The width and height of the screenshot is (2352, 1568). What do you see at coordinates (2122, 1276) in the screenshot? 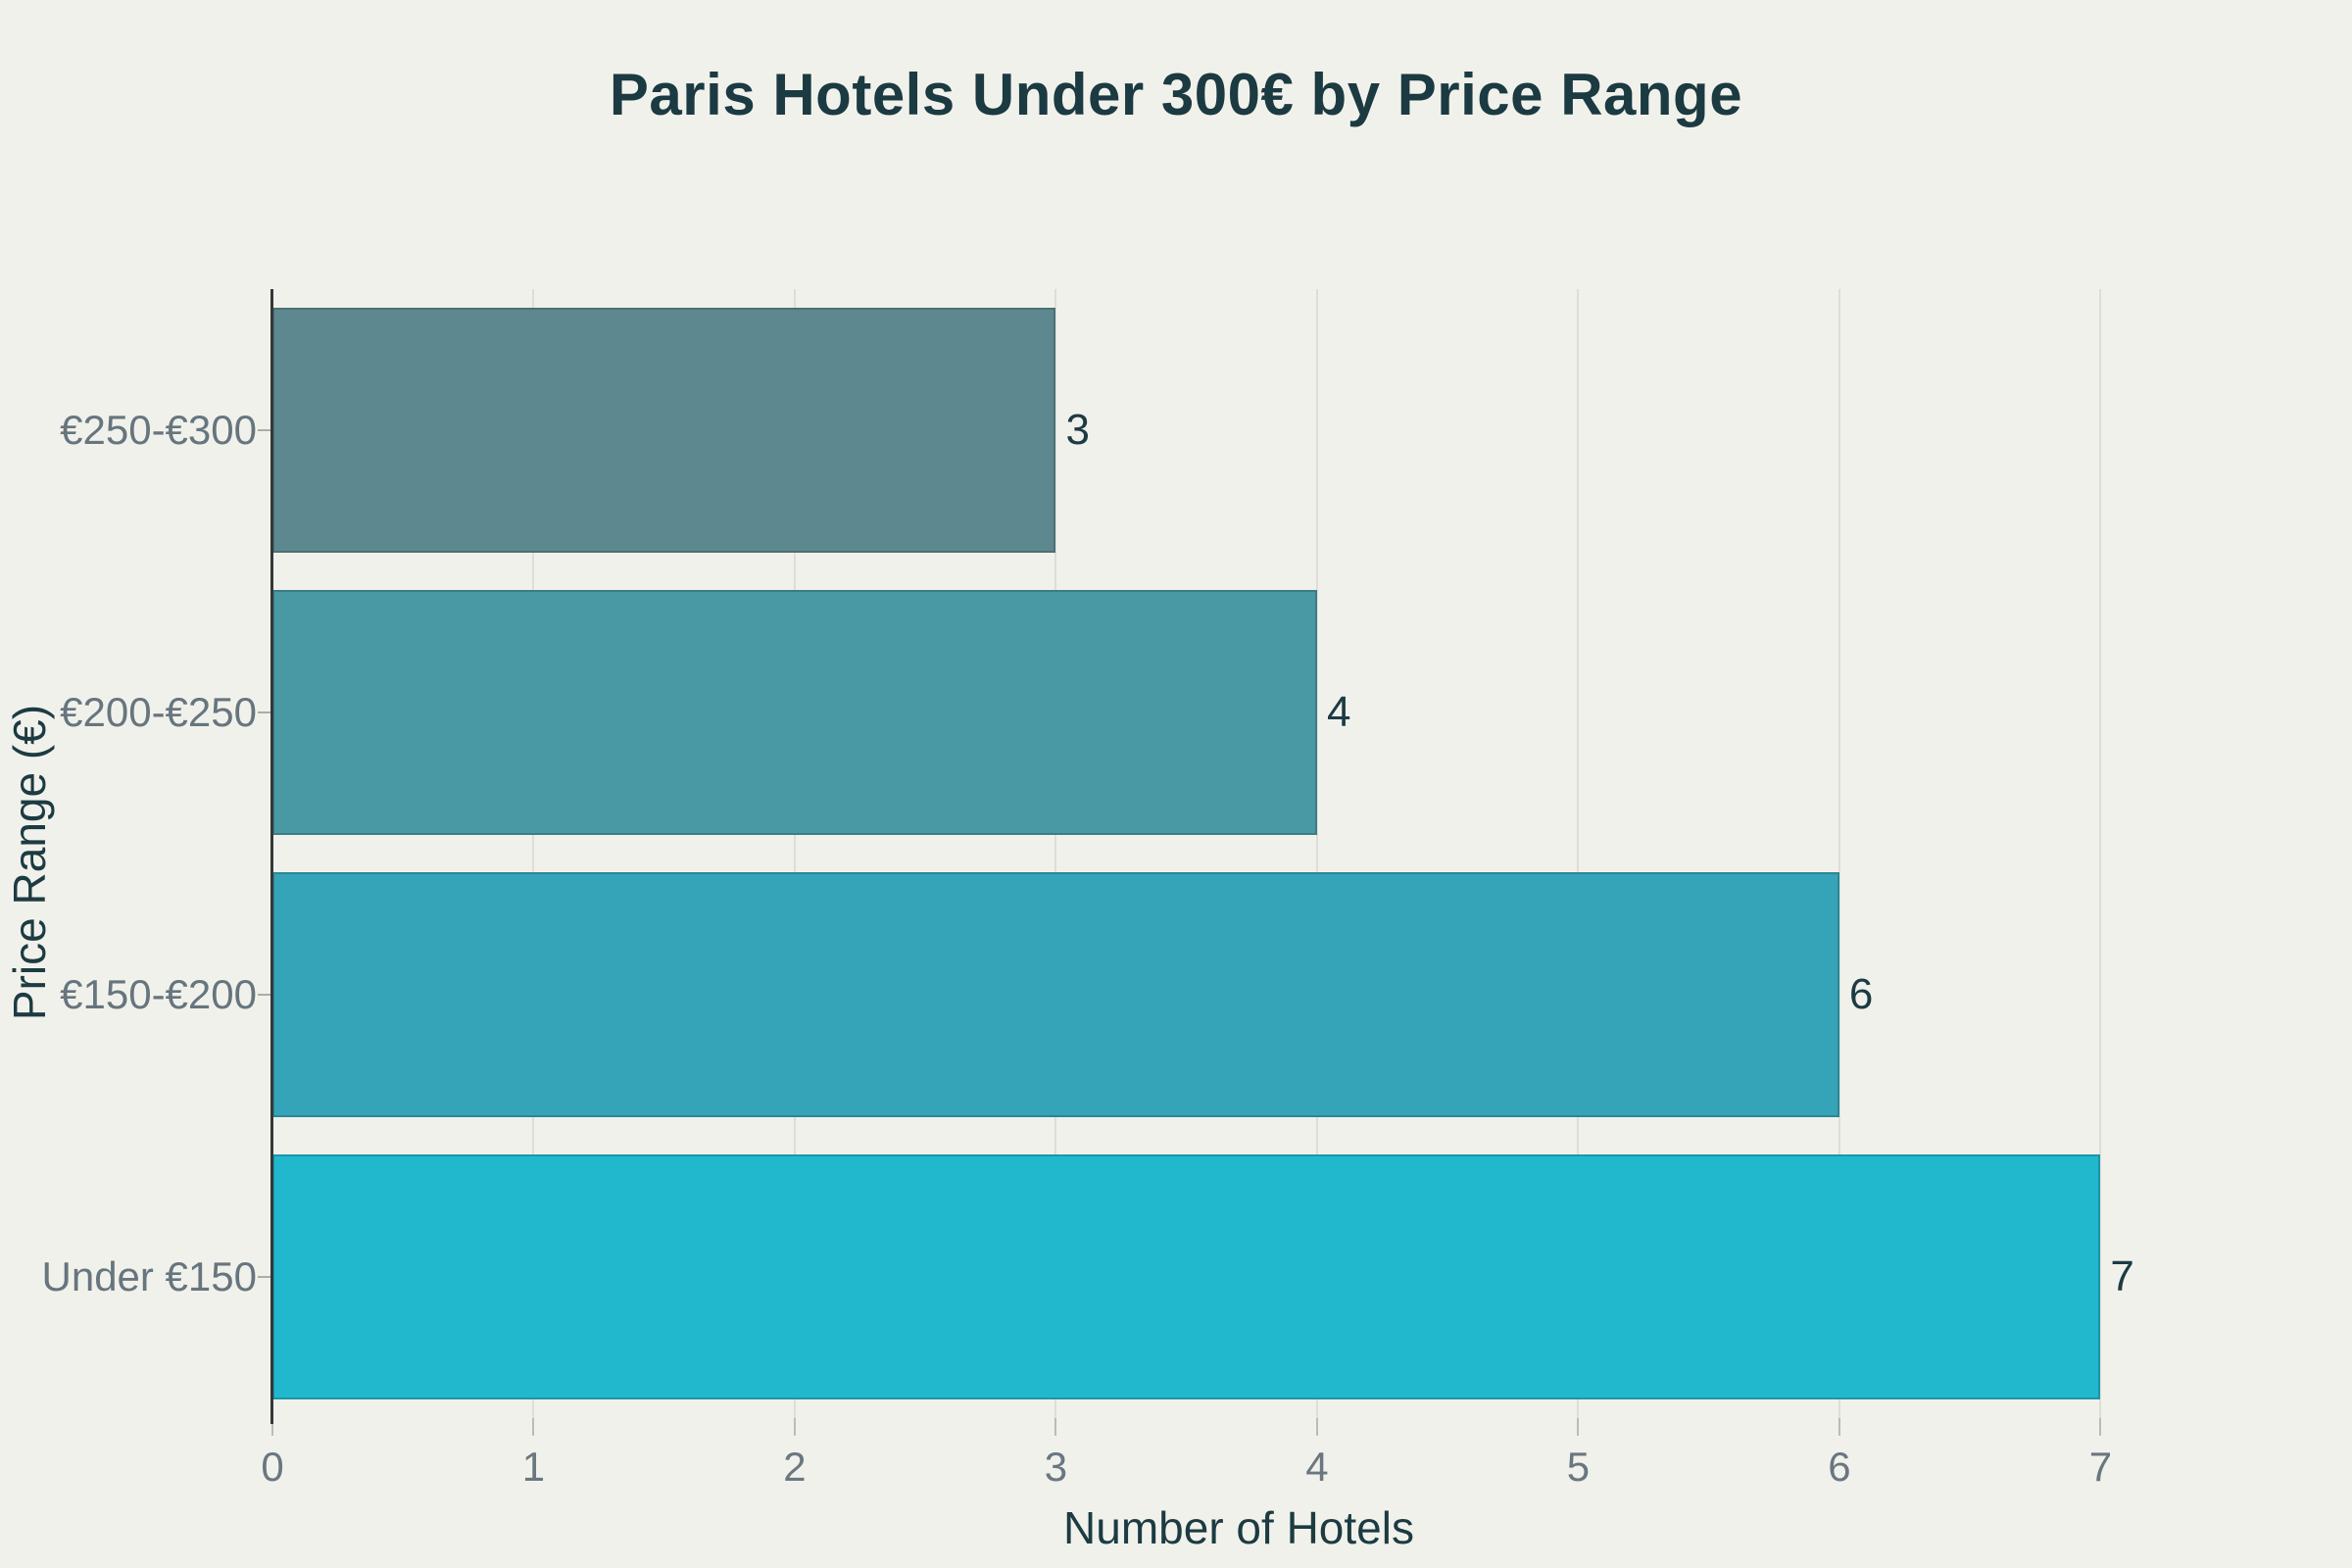
I see `bar-value-label: 7` at bounding box center [2122, 1276].